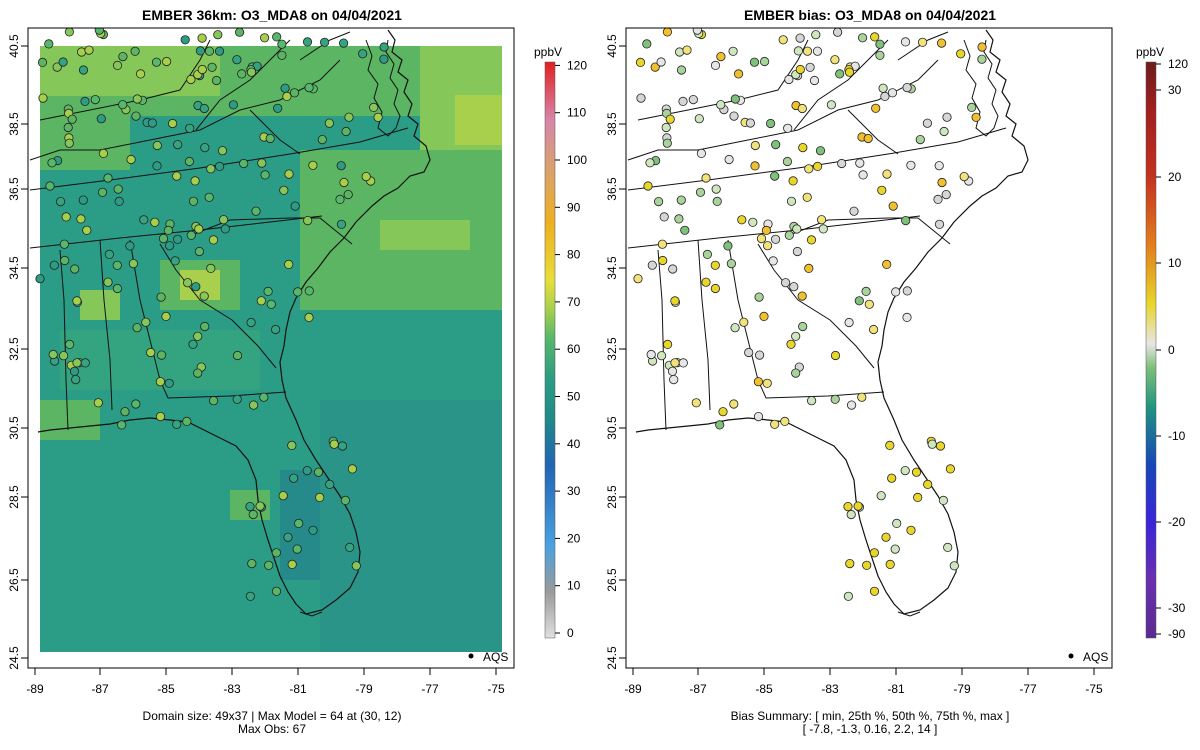 Image resolution: width=1200 pixels, height=750 pixels. What do you see at coordinates (1177, 522) in the screenshot?
I see `colorbar-tick-label: -20` at bounding box center [1177, 522].